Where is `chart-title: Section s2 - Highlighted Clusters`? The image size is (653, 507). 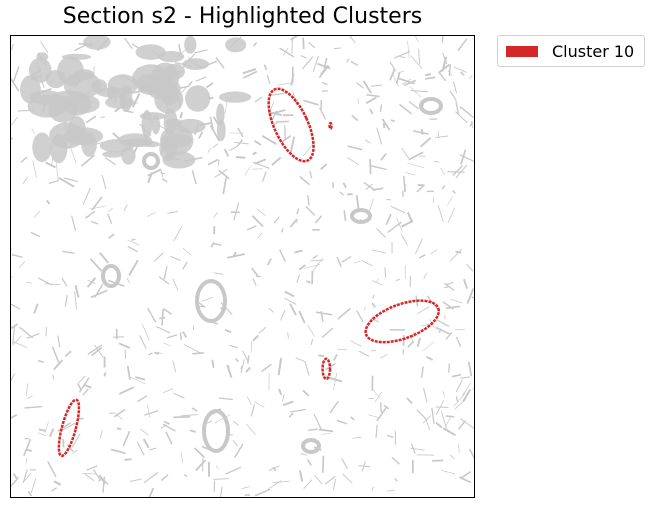
chart-title: Section s2 - Highlighted Clusters is located at coordinates (242, 16).